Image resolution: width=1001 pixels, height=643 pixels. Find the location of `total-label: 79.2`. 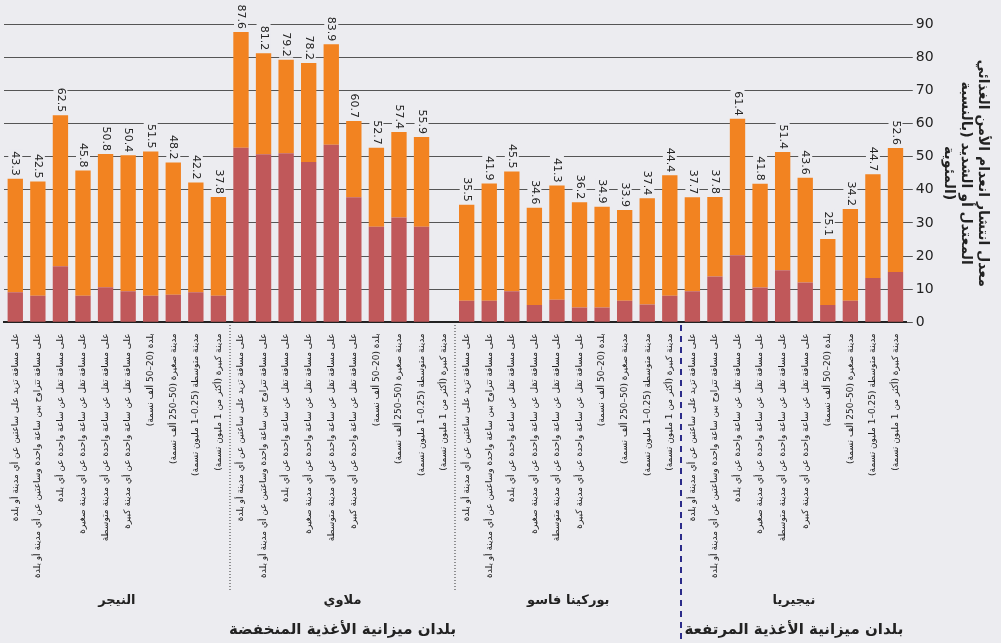

total-label: 79.2 is located at coordinates (287, 44).